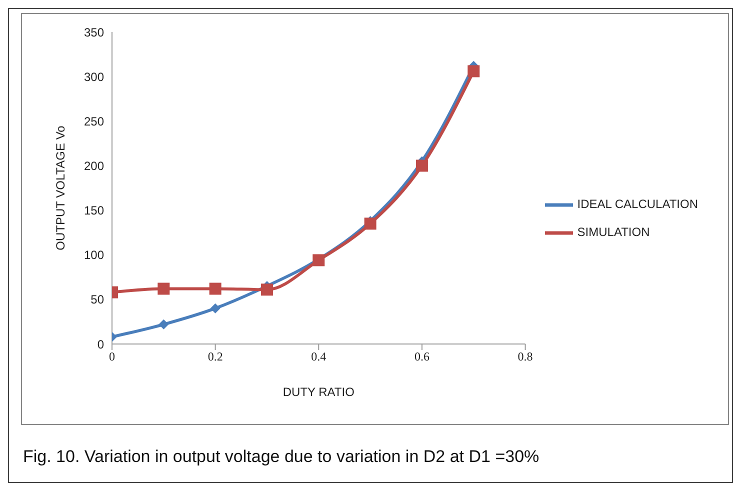 The height and width of the screenshot is (489, 747). I want to click on x-tick-label: 0, so click(112, 357).